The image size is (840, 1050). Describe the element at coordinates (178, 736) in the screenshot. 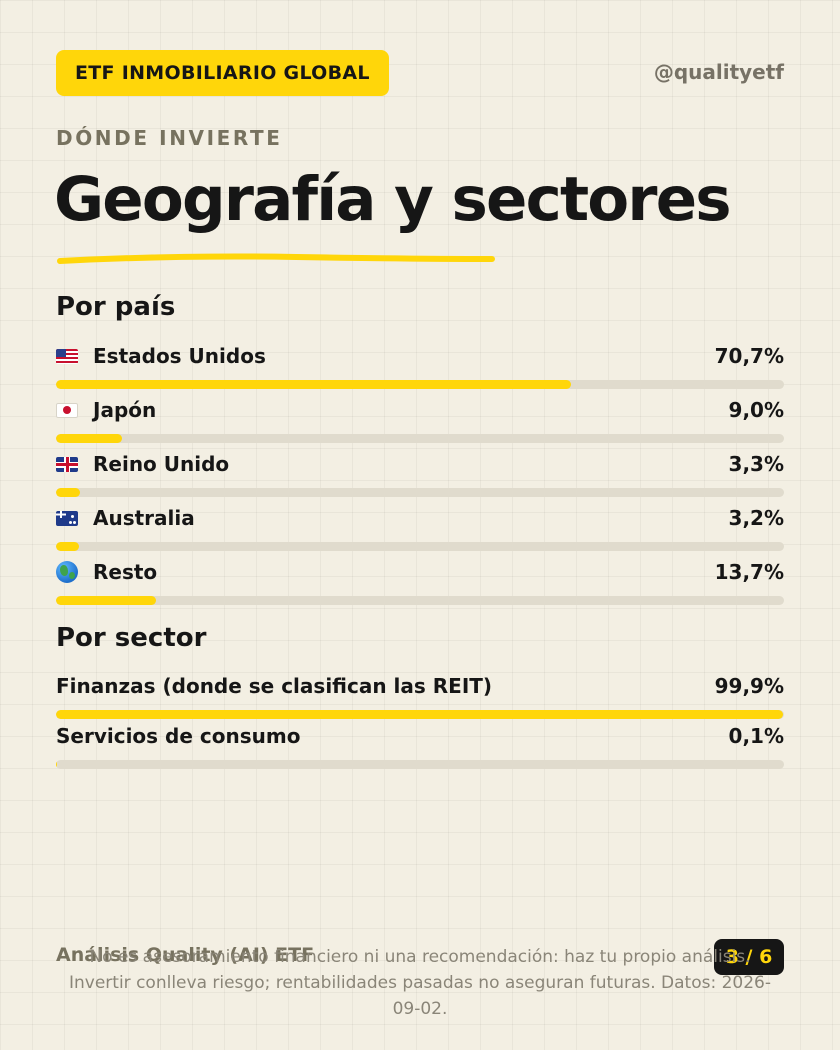

I see `sector-label: Servicios de consumo` at that location.